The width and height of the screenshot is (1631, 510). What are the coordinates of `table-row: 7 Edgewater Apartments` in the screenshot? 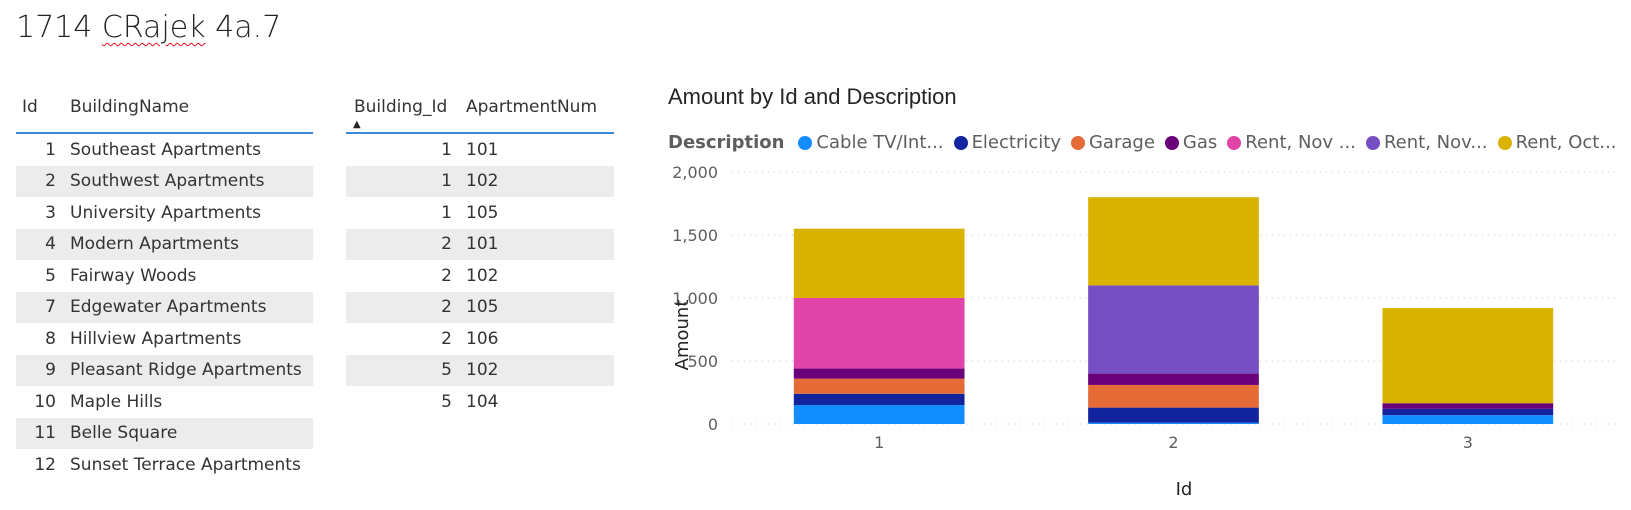 It's located at (164, 307).